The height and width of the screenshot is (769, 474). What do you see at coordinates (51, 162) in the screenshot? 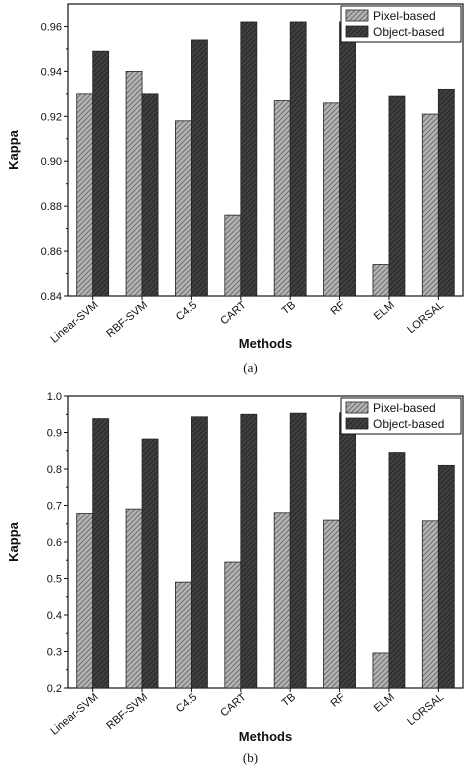
I see `chart-a-ytick-label: 0.90` at bounding box center [51, 162].